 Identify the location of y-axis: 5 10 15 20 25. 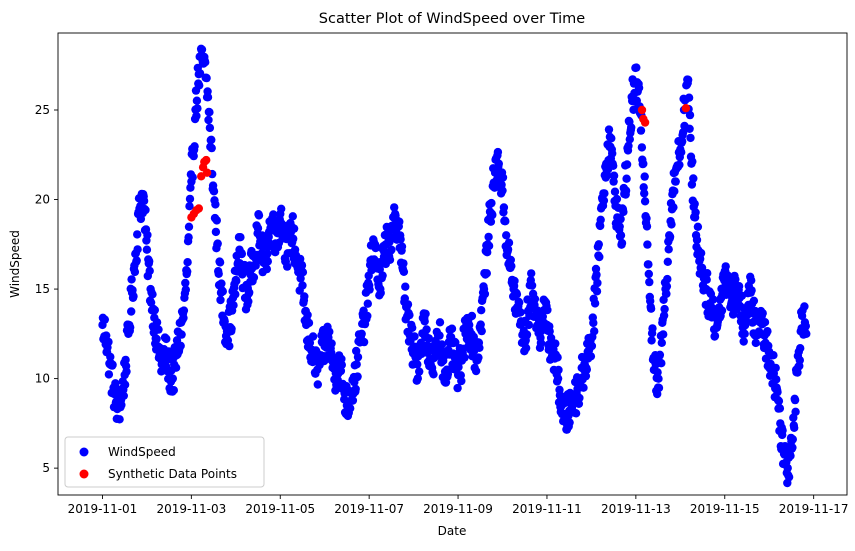
(46, 289).